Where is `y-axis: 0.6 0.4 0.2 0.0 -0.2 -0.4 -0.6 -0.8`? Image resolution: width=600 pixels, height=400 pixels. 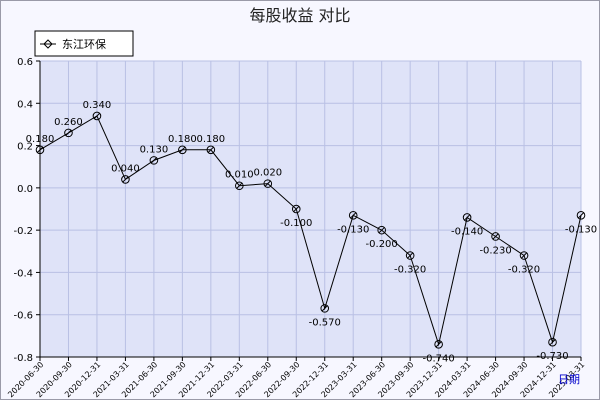 y-axis: 0.6 0.4 0.2 0.0 -0.2 -0.4 -0.6 -0.8 is located at coordinates (27, 210).